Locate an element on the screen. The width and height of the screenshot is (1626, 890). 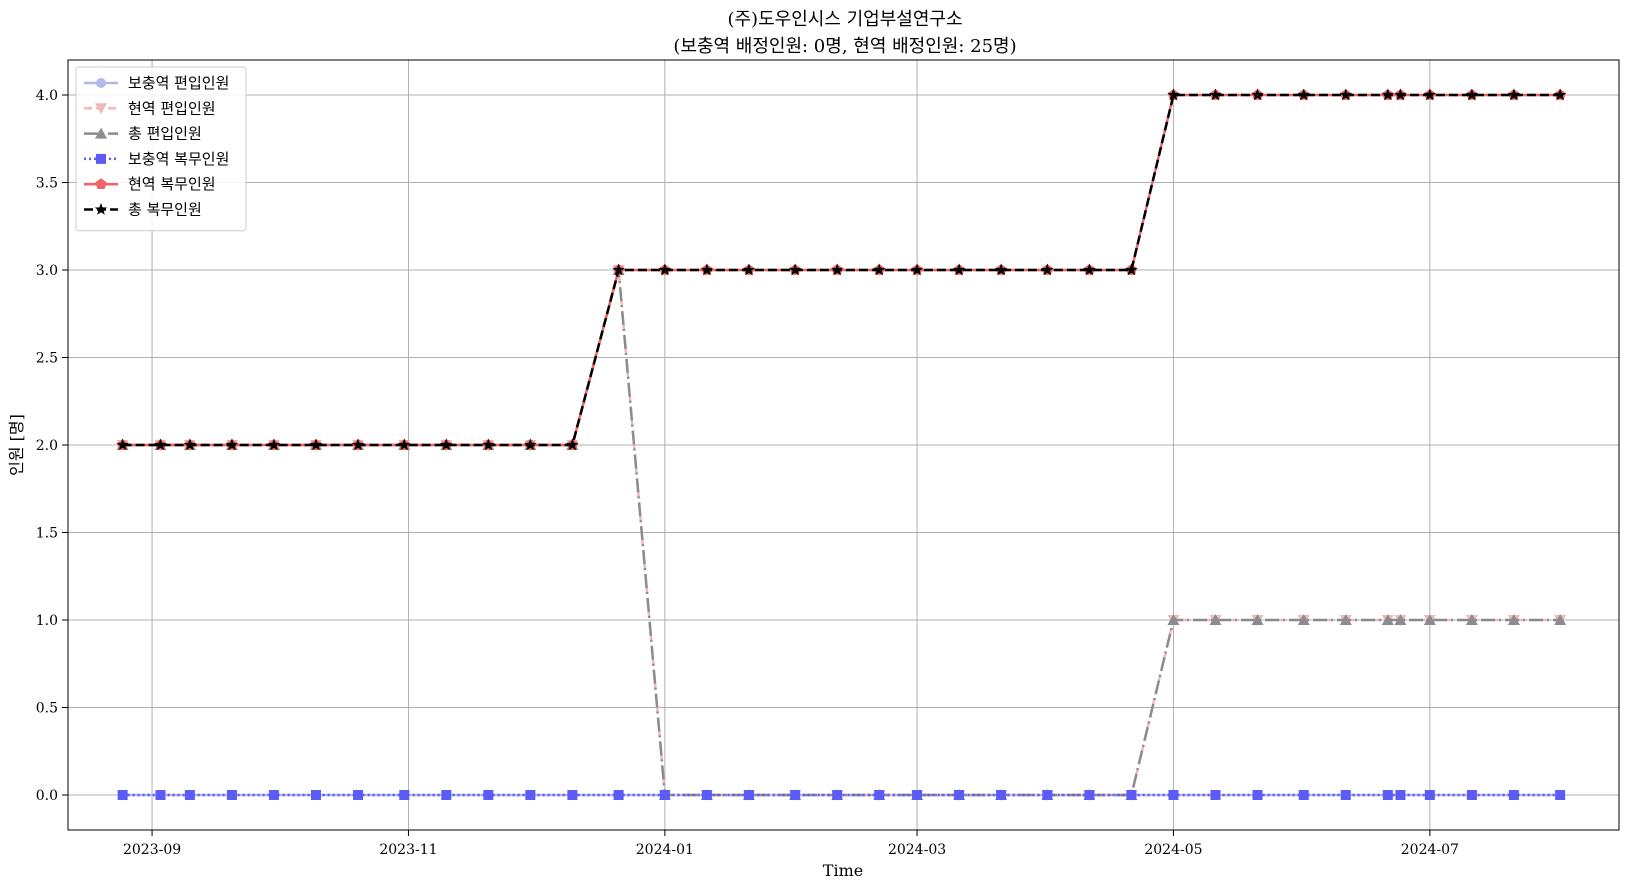
legend-label: 보충역 편입인원 is located at coordinates (178, 83).